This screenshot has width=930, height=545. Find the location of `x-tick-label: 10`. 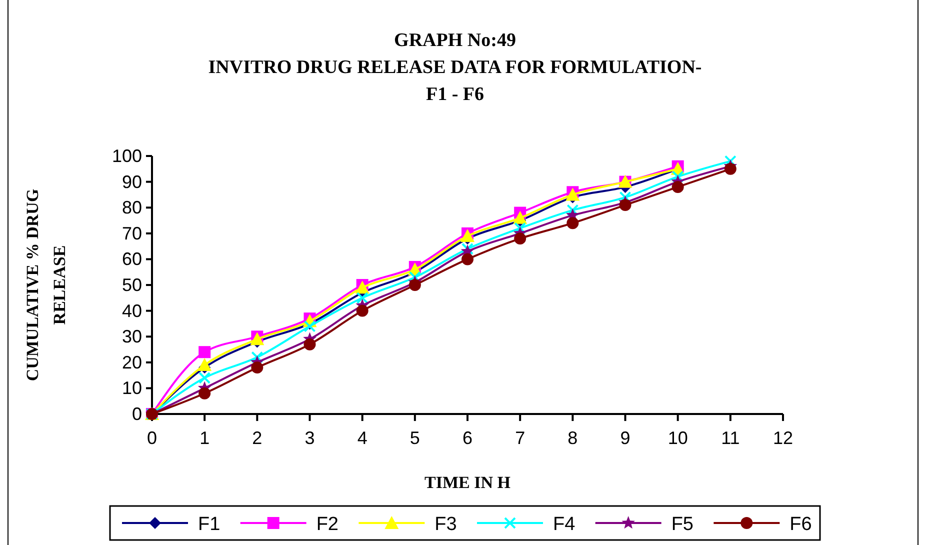

x-tick-label: 10 is located at coordinates (678, 438).